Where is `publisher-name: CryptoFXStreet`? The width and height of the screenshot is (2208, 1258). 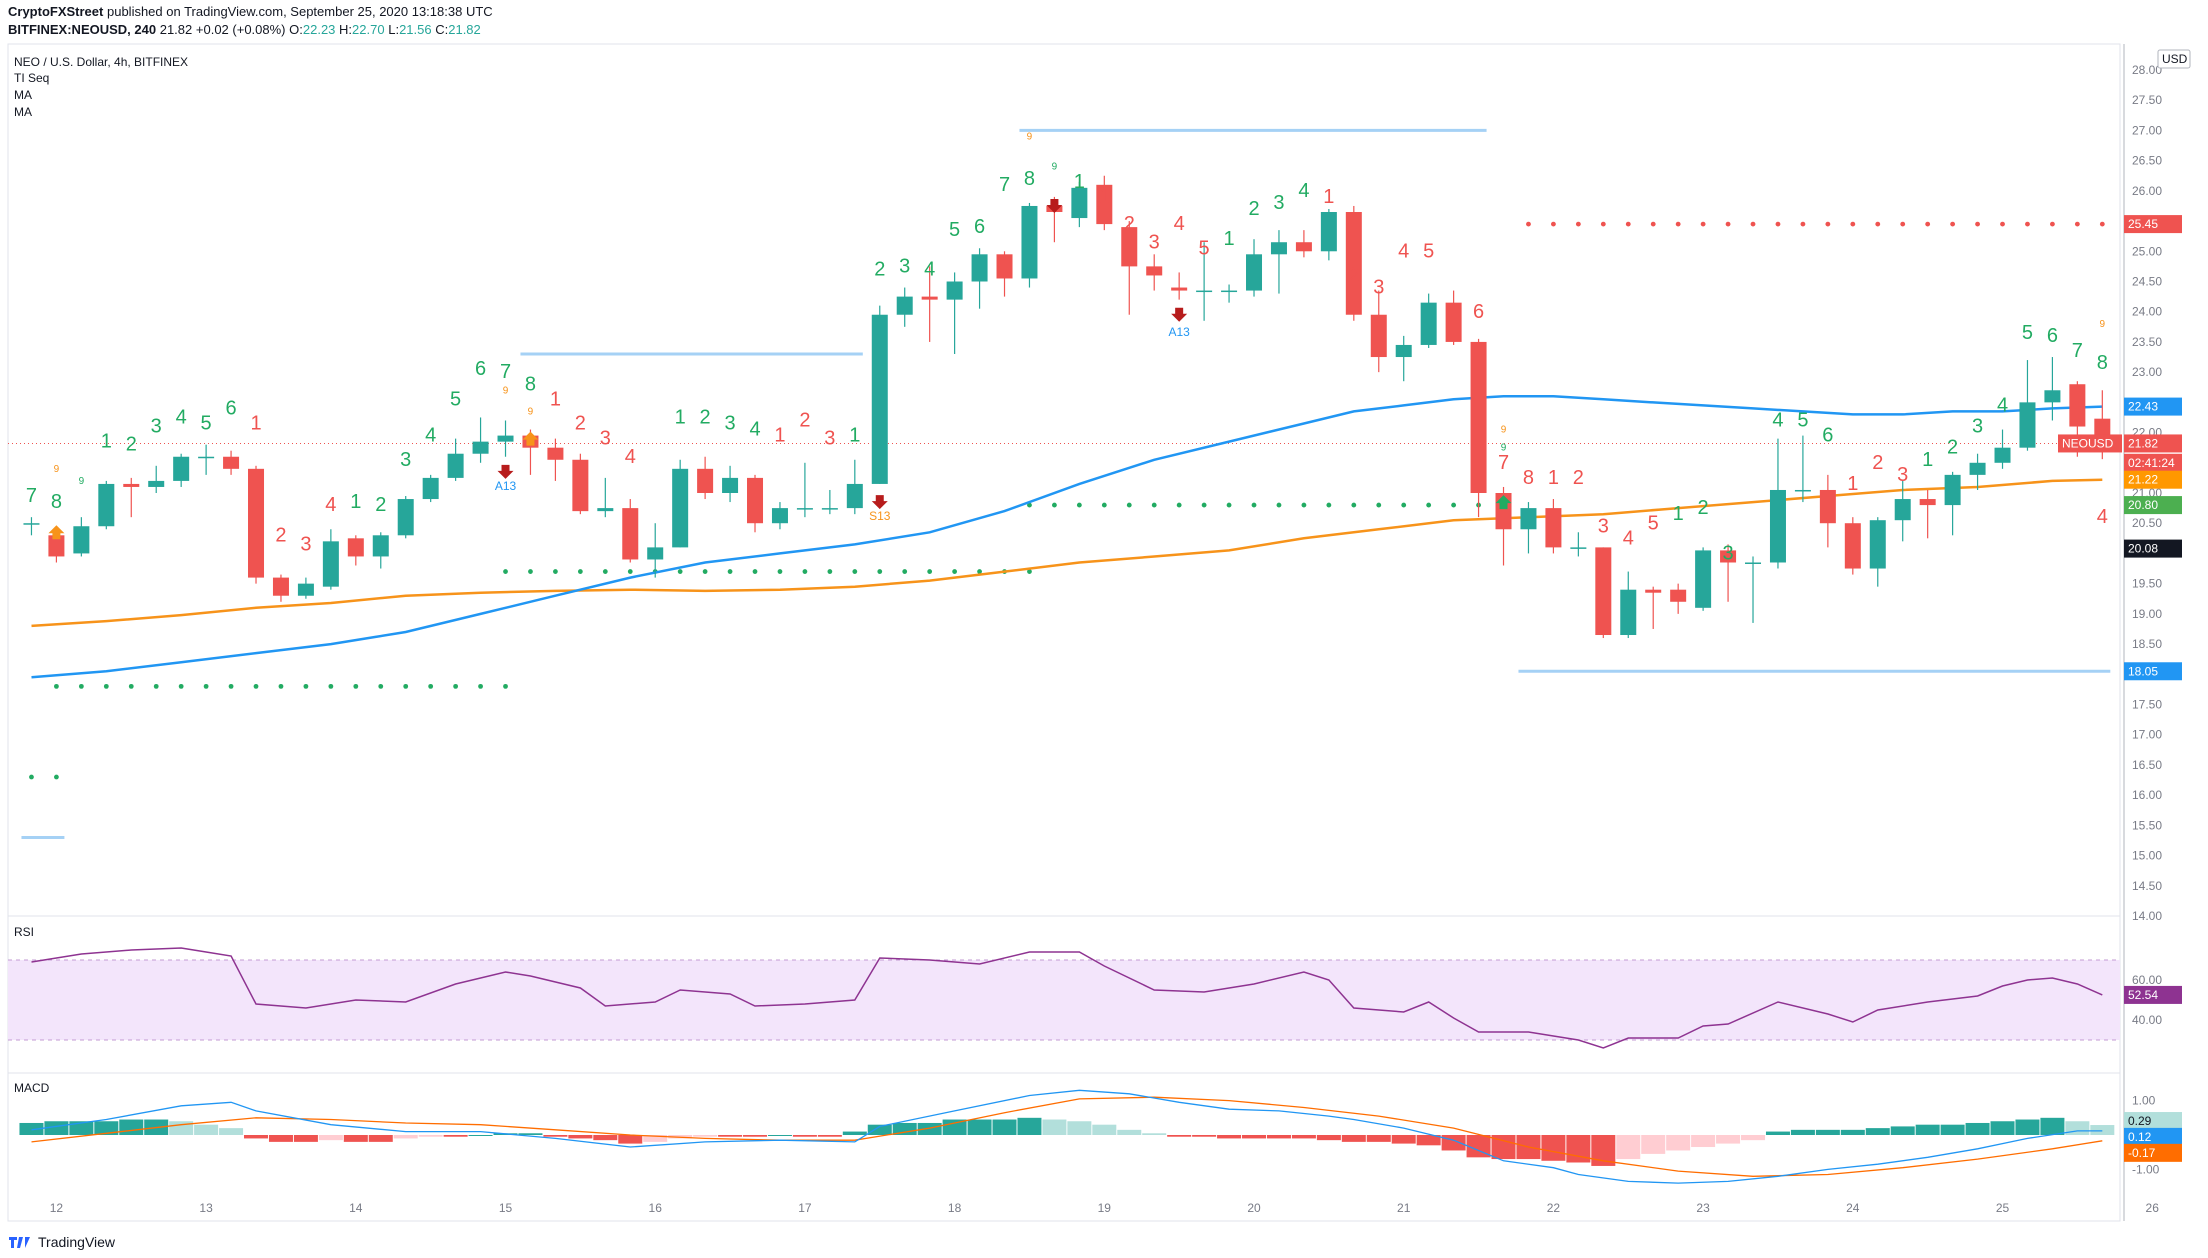
publisher-name: CryptoFXStreet is located at coordinates (56, 11).